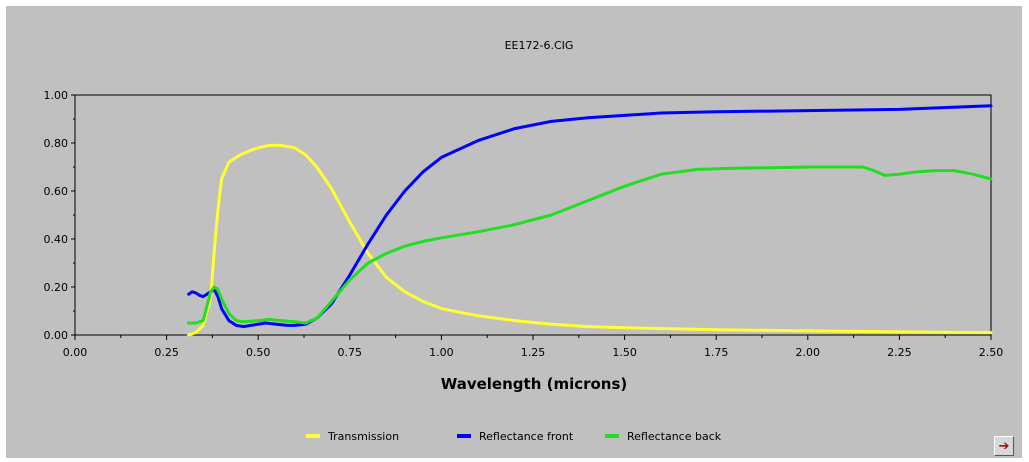  Describe the element at coordinates (899, 352) in the screenshot. I see `x-tick-label: 2.25` at that location.